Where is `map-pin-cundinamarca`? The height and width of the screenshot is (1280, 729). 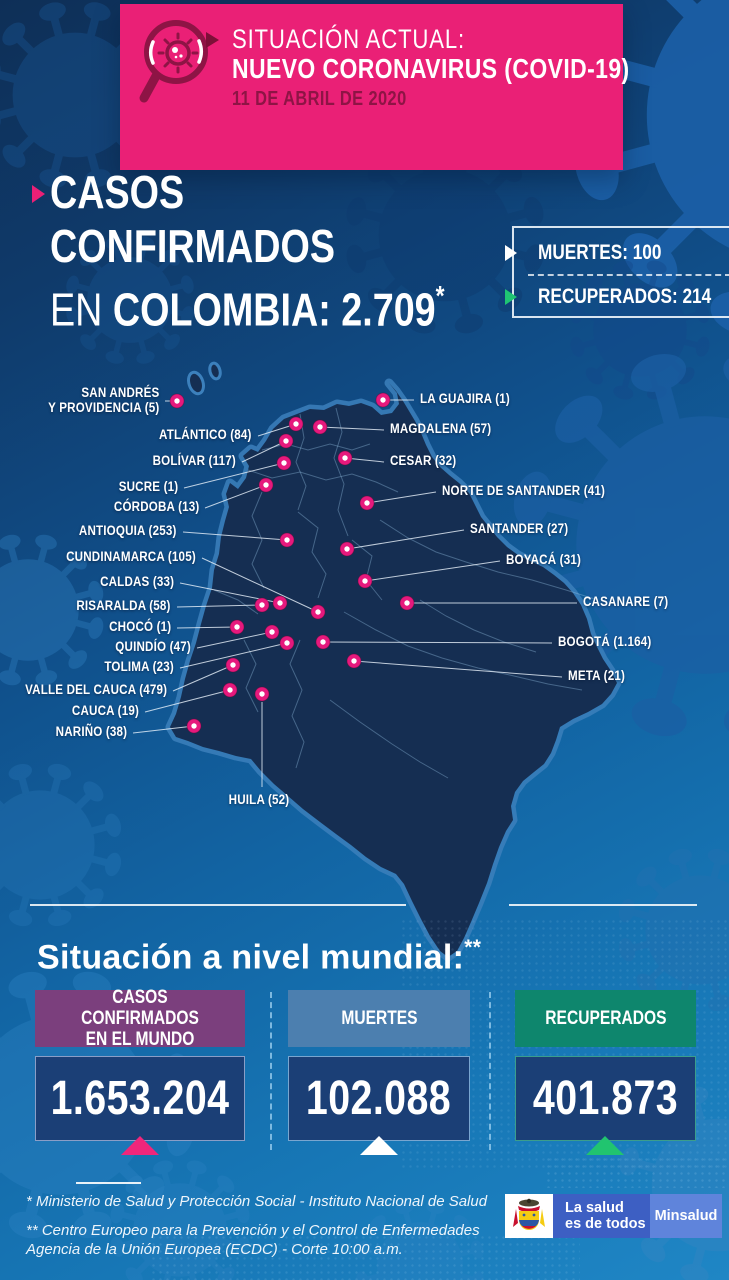
map-pin-cundinamarca is located at coordinates (318, 612).